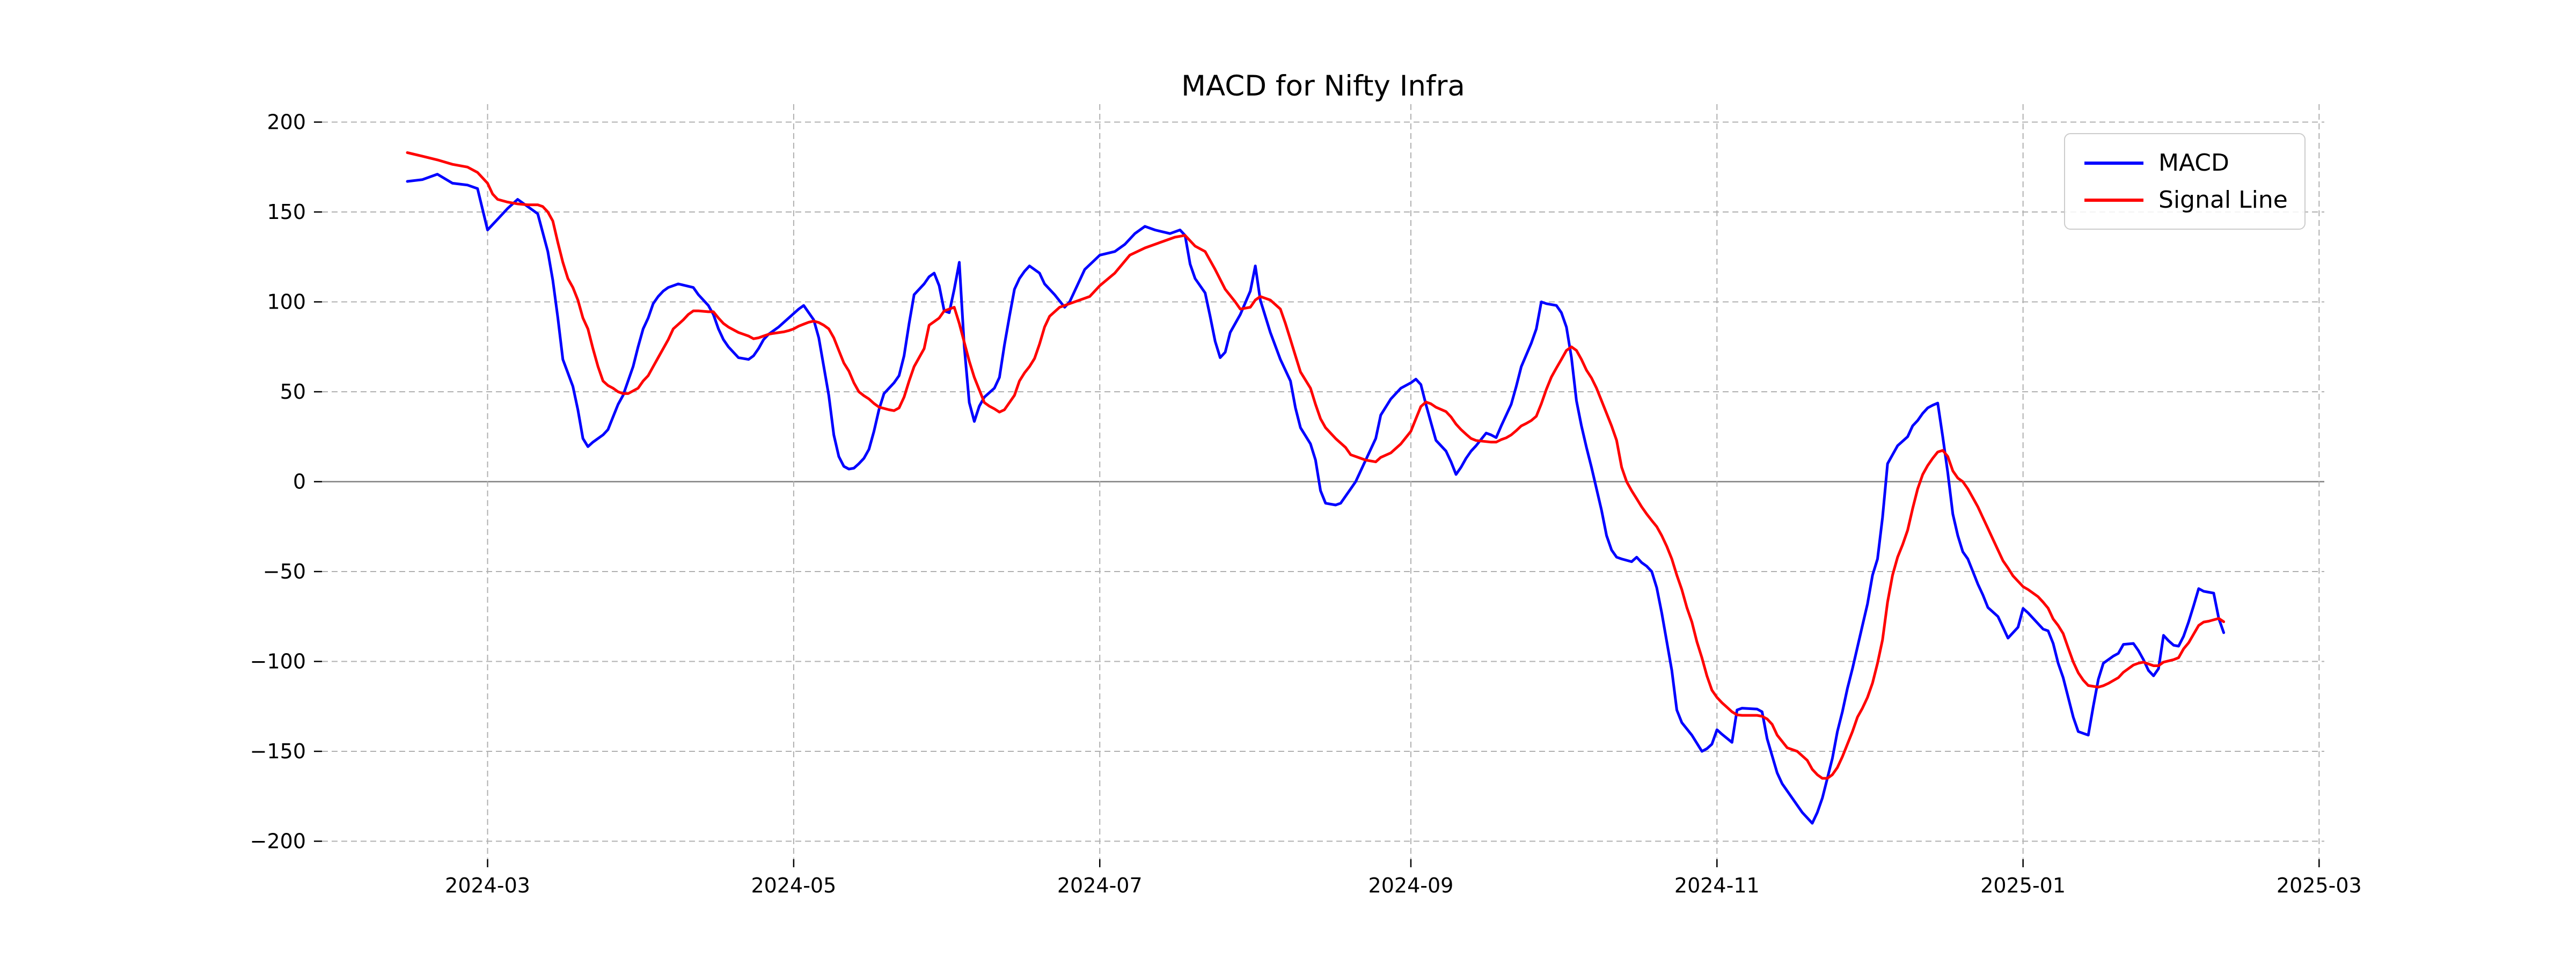 The width and height of the screenshot is (2576, 966). I want to click on y-tick-label: 0, so click(299, 482).